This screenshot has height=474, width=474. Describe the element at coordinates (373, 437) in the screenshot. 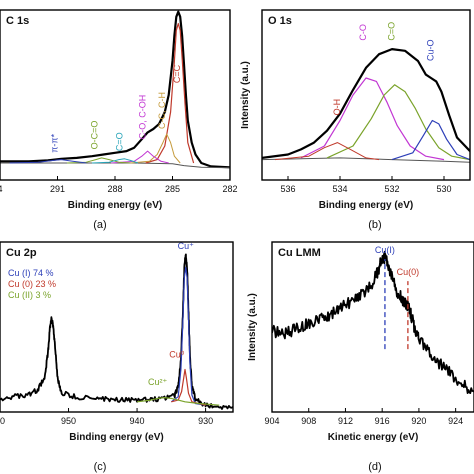

I see `x-axis-label: Kinetic energy (eV)` at that location.